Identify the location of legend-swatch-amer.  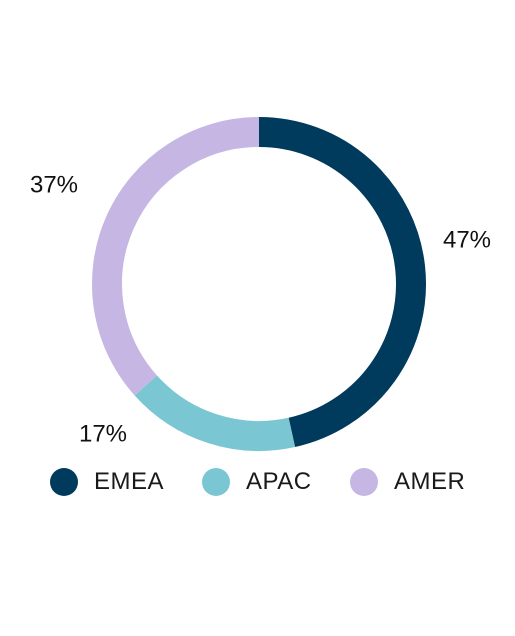
(364, 482).